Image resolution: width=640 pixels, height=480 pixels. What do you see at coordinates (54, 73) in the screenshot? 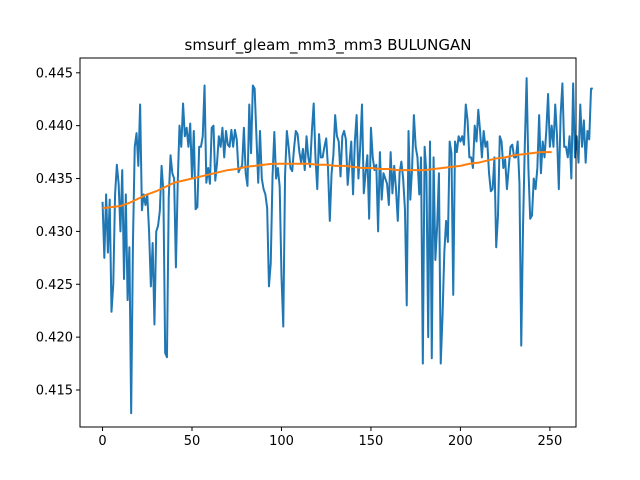
I see `y-tick-label: 0.445` at bounding box center [54, 73].